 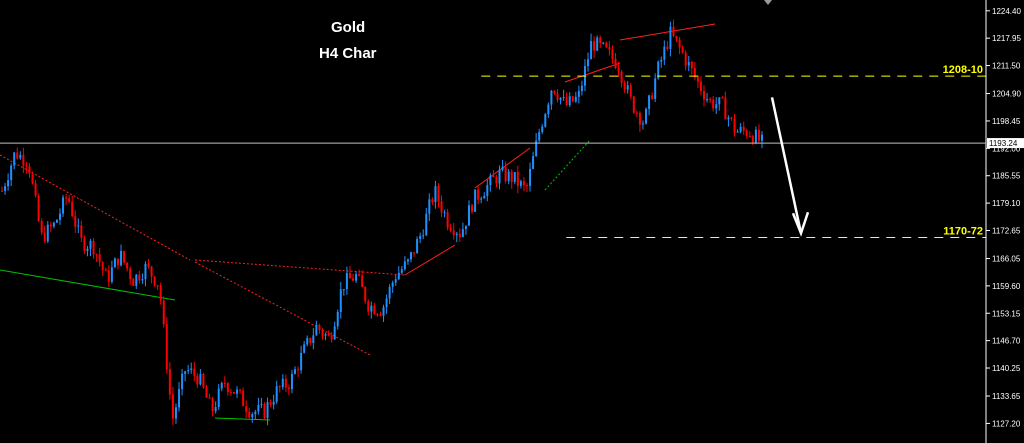 I want to click on y-tick-label: 1224.40, so click(x=1006, y=11).